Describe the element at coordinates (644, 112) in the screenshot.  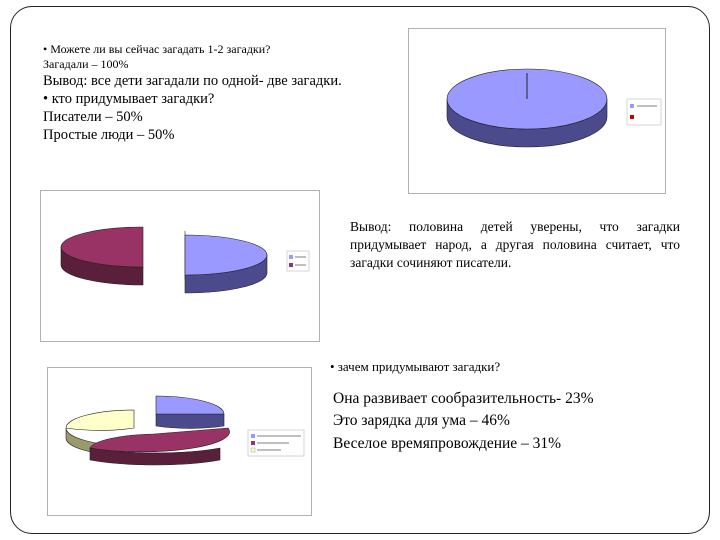
I see `pie1-legend` at that location.